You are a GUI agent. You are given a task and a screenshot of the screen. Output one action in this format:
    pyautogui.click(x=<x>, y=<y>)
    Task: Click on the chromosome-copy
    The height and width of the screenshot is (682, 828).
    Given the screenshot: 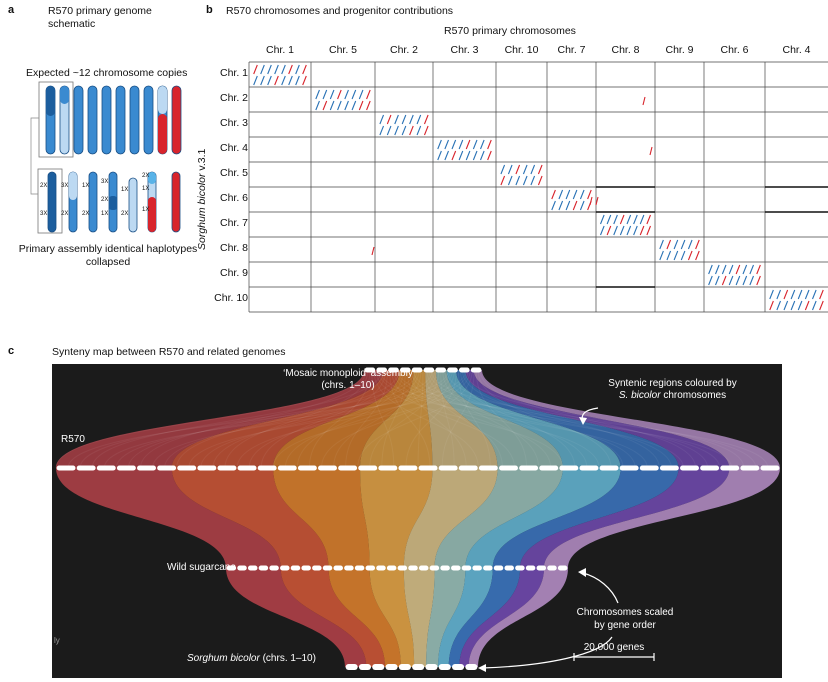 What is the action you would take?
    pyautogui.click(x=176, y=120)
    